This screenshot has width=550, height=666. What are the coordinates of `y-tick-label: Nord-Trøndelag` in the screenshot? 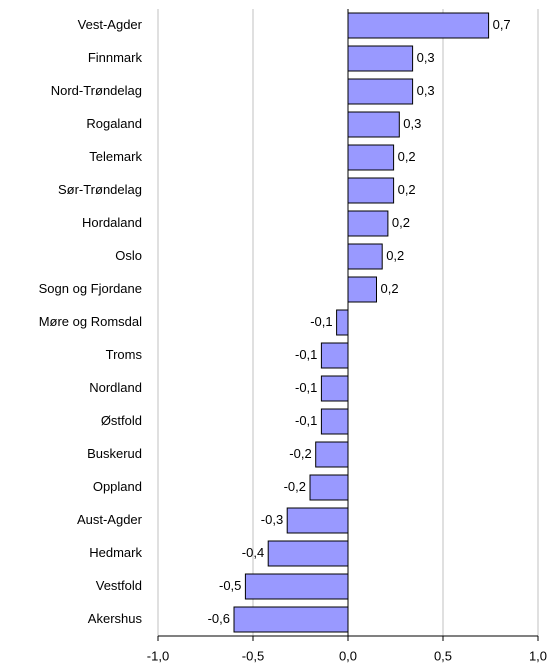 It's located at (96, 90).